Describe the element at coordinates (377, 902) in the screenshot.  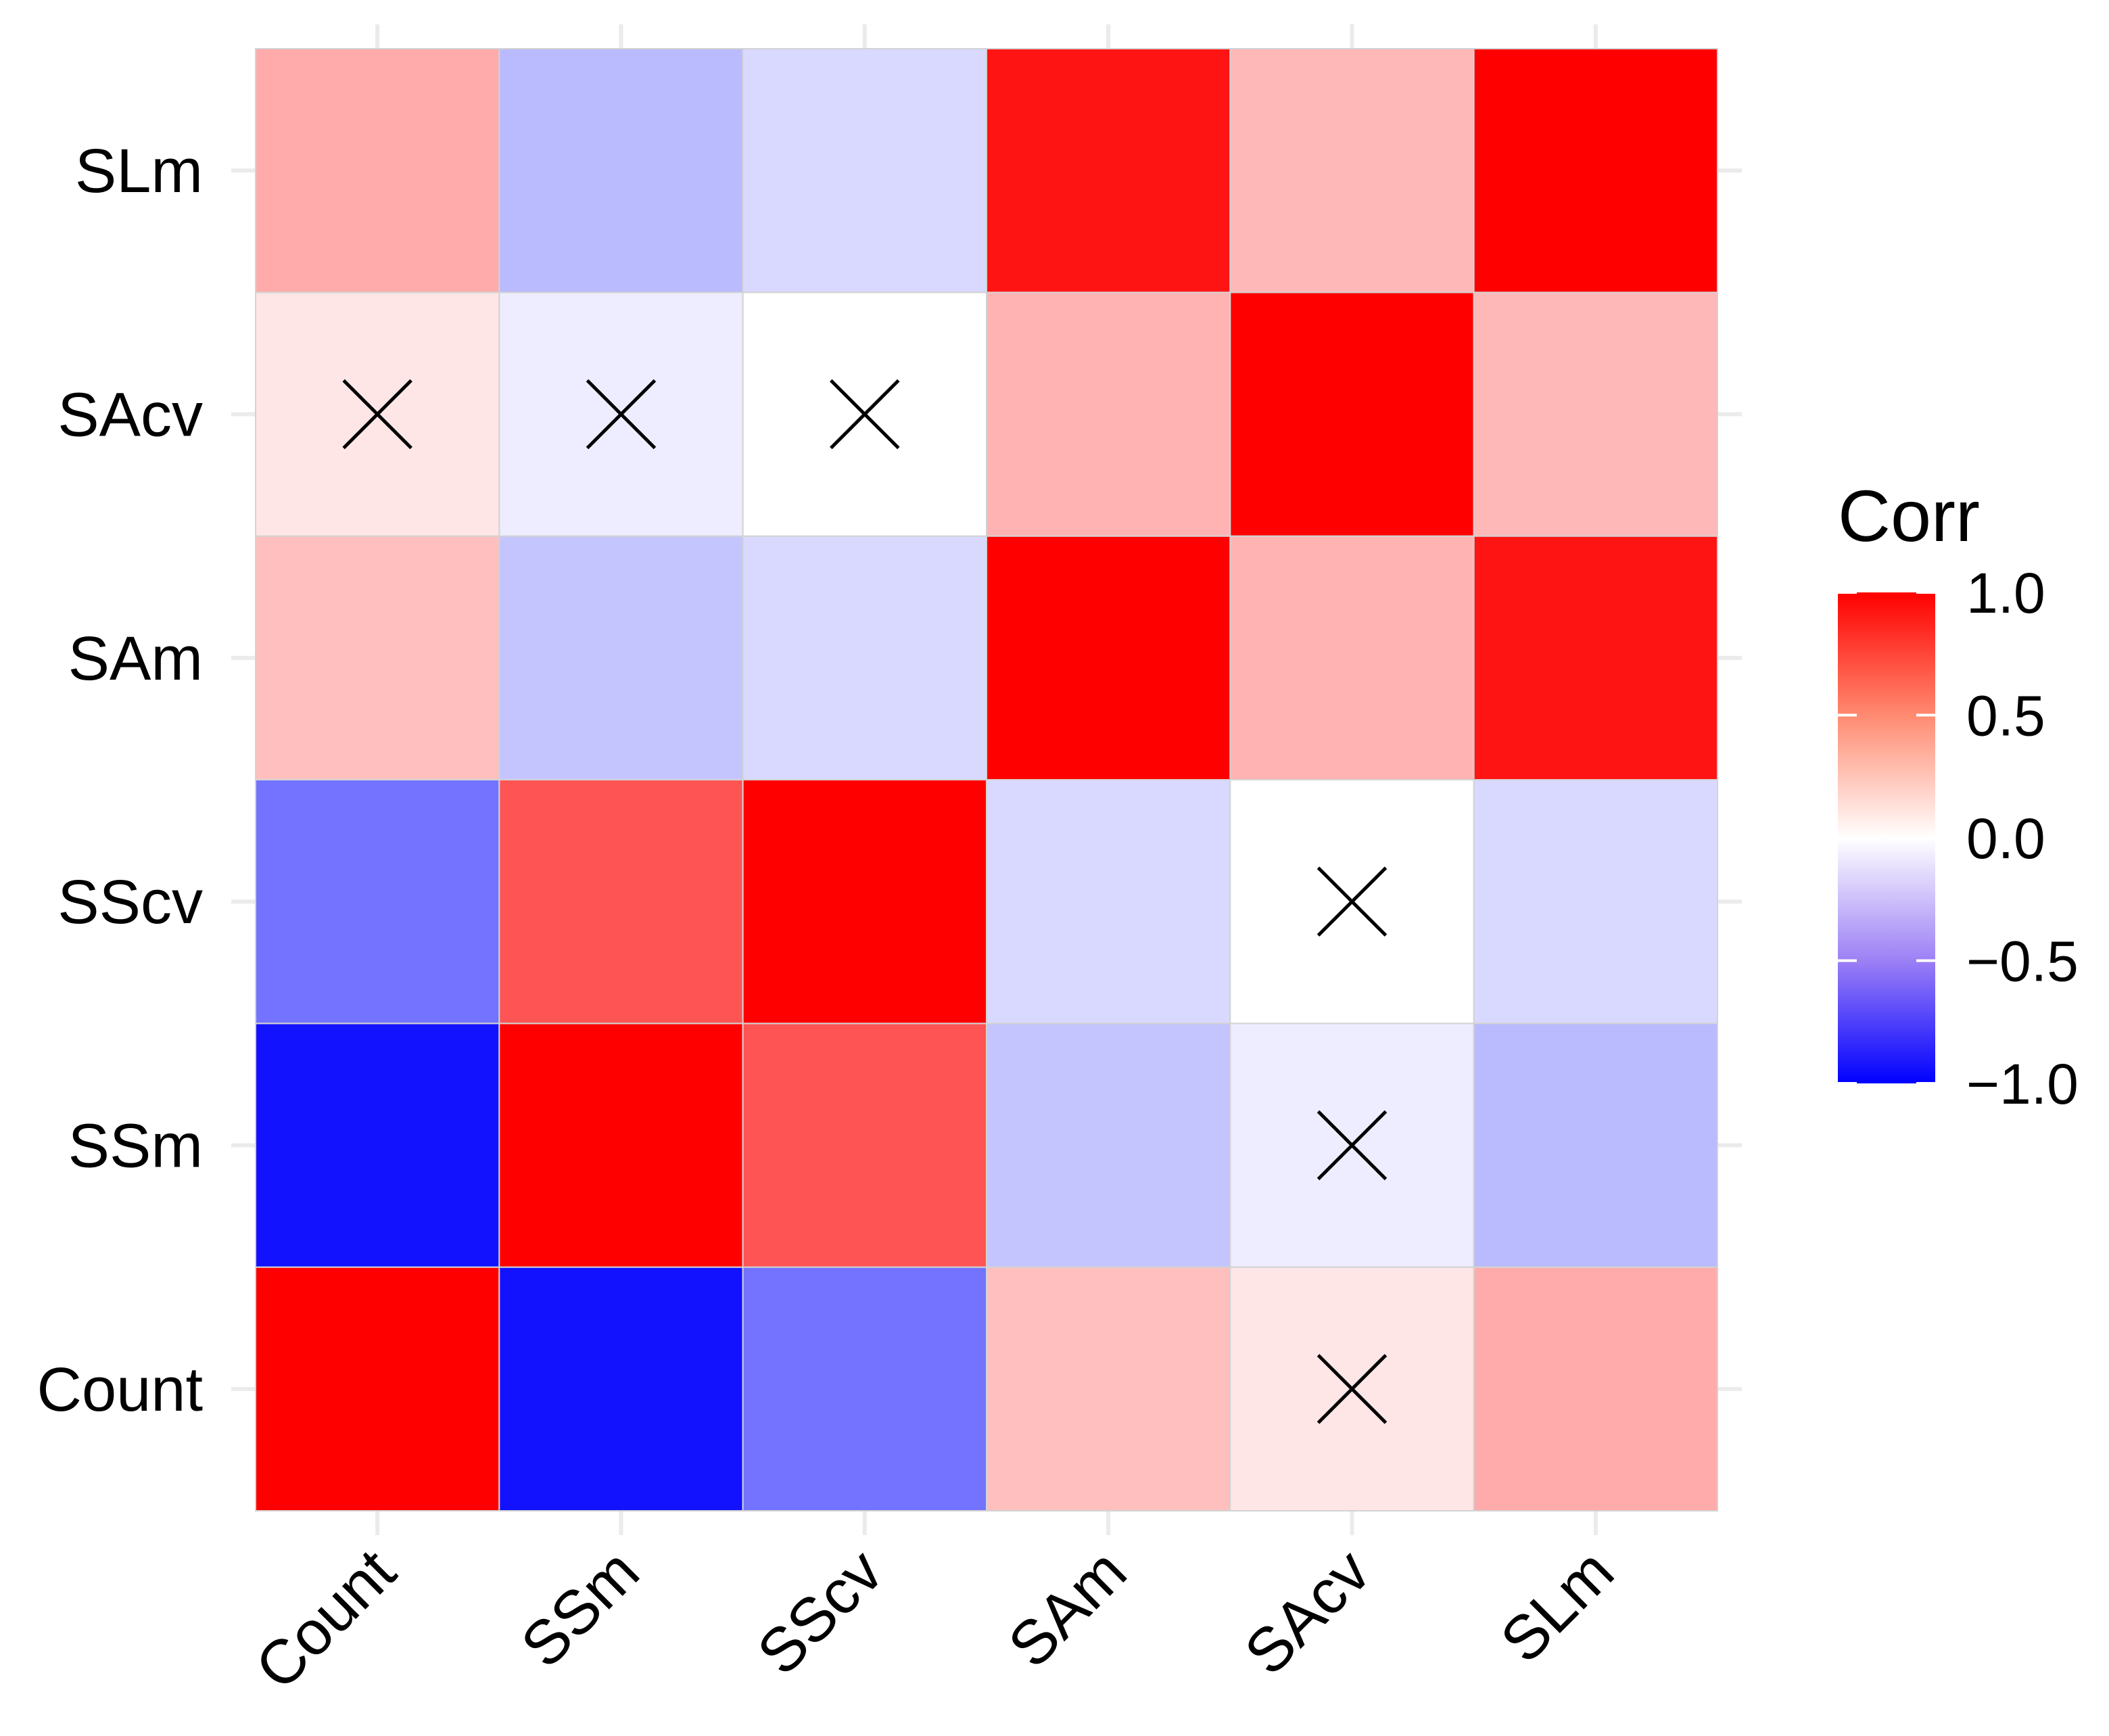
I see `heatmap-cell-sscv-count` at that location.